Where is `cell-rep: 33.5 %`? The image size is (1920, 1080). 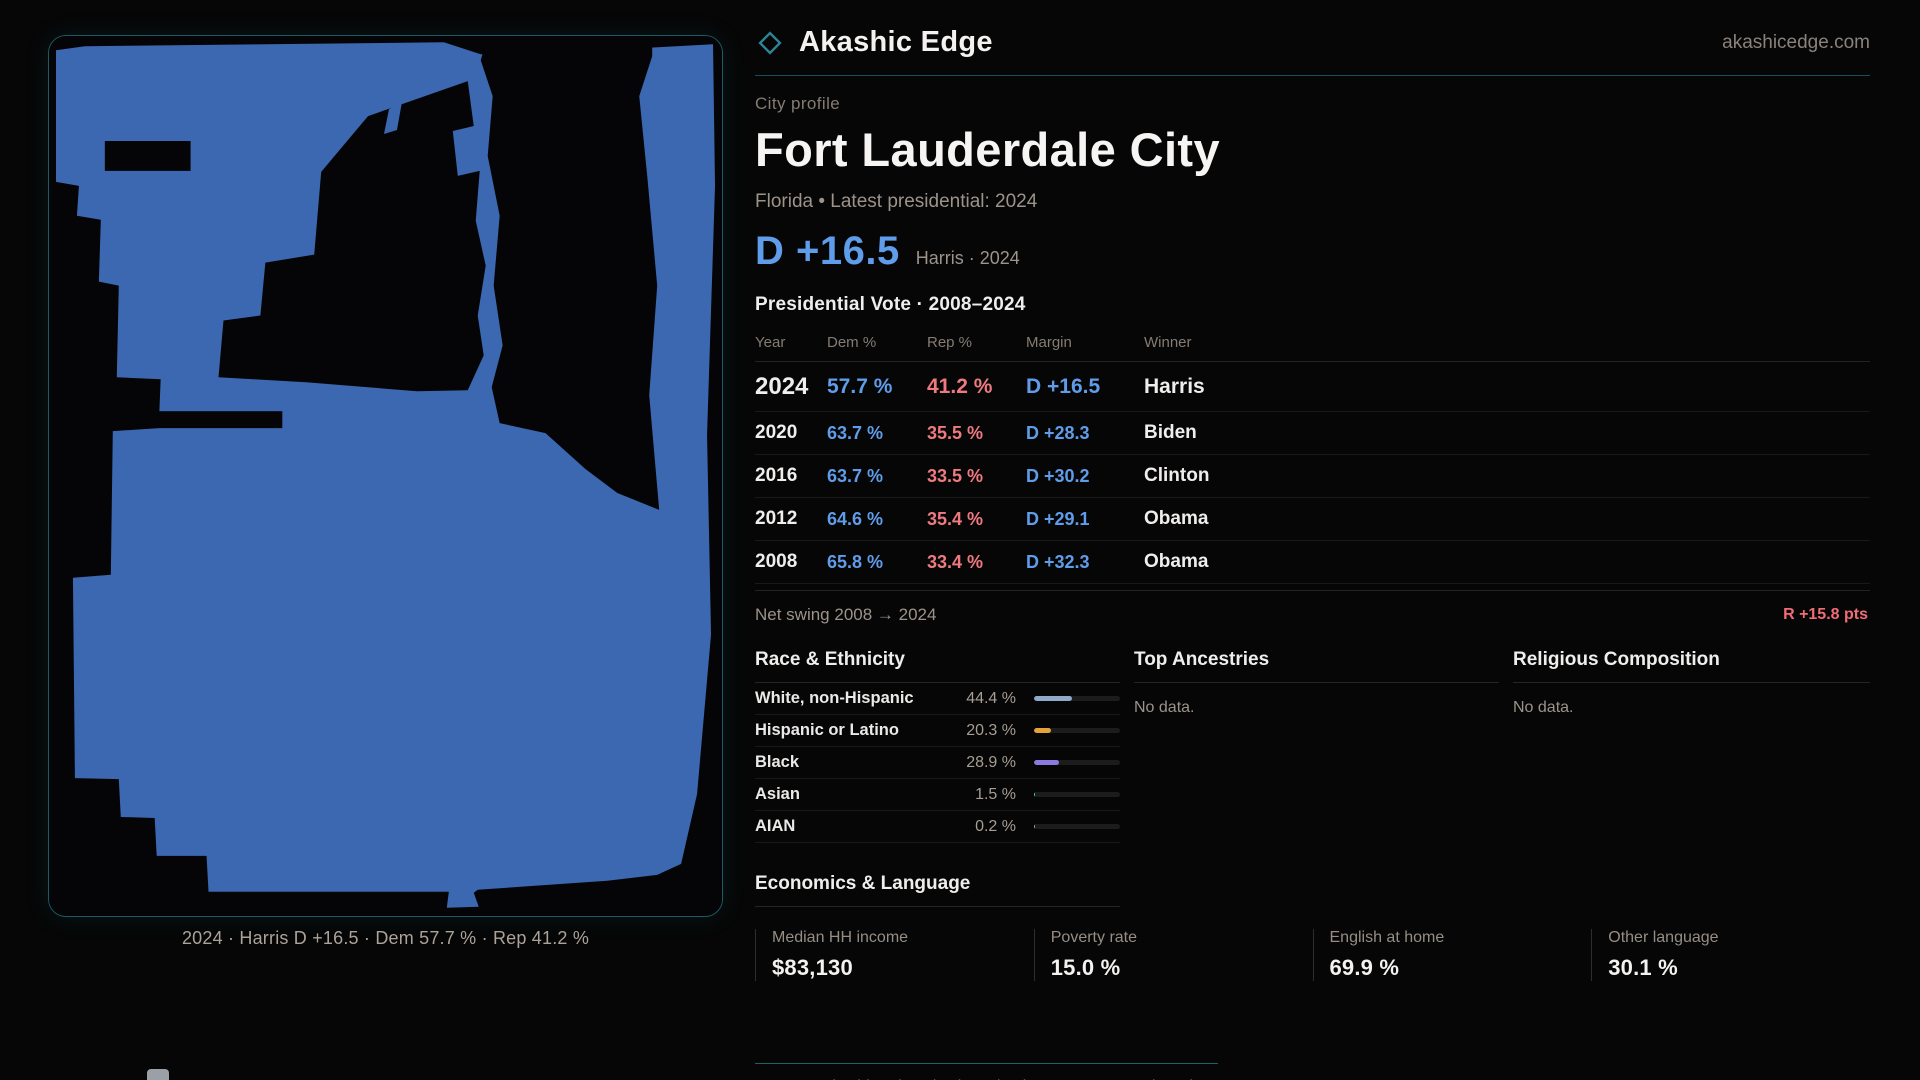
cell-rep: 33.5 % is located at coordinates (955, 475).